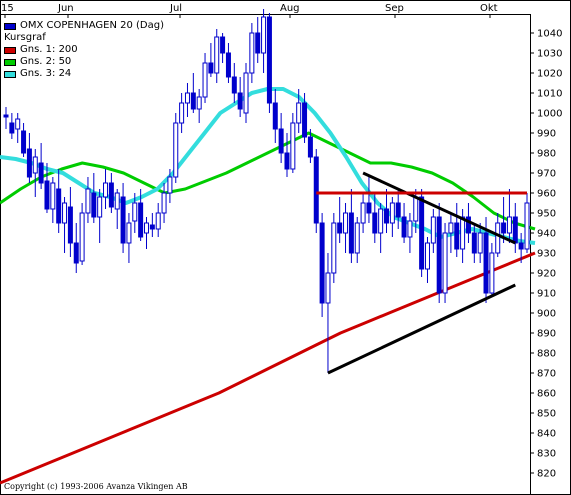 Image resolution: width=571 pixels, height=495 pixels. I want to click on x-tick-label: Jul, so click(175, 8).